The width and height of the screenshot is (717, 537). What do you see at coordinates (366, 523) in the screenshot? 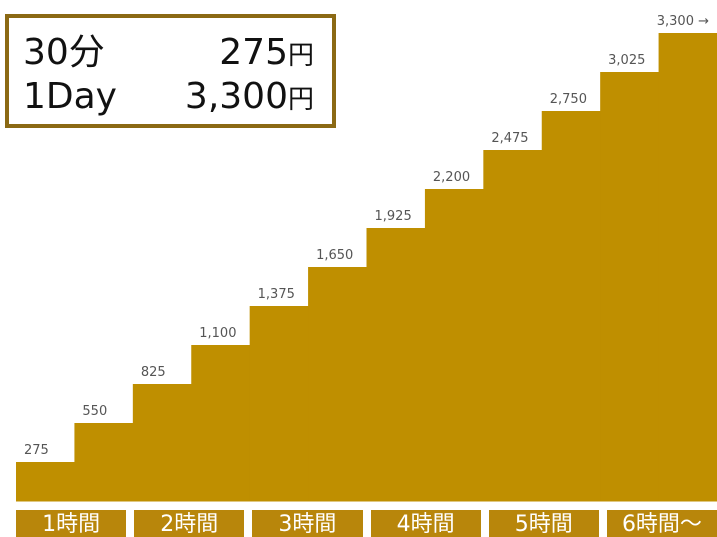
I see `hour-category-bar: 1時間 2時間 3時間 4時間 5時間 6時間〜` at bounding box center [366, 523].